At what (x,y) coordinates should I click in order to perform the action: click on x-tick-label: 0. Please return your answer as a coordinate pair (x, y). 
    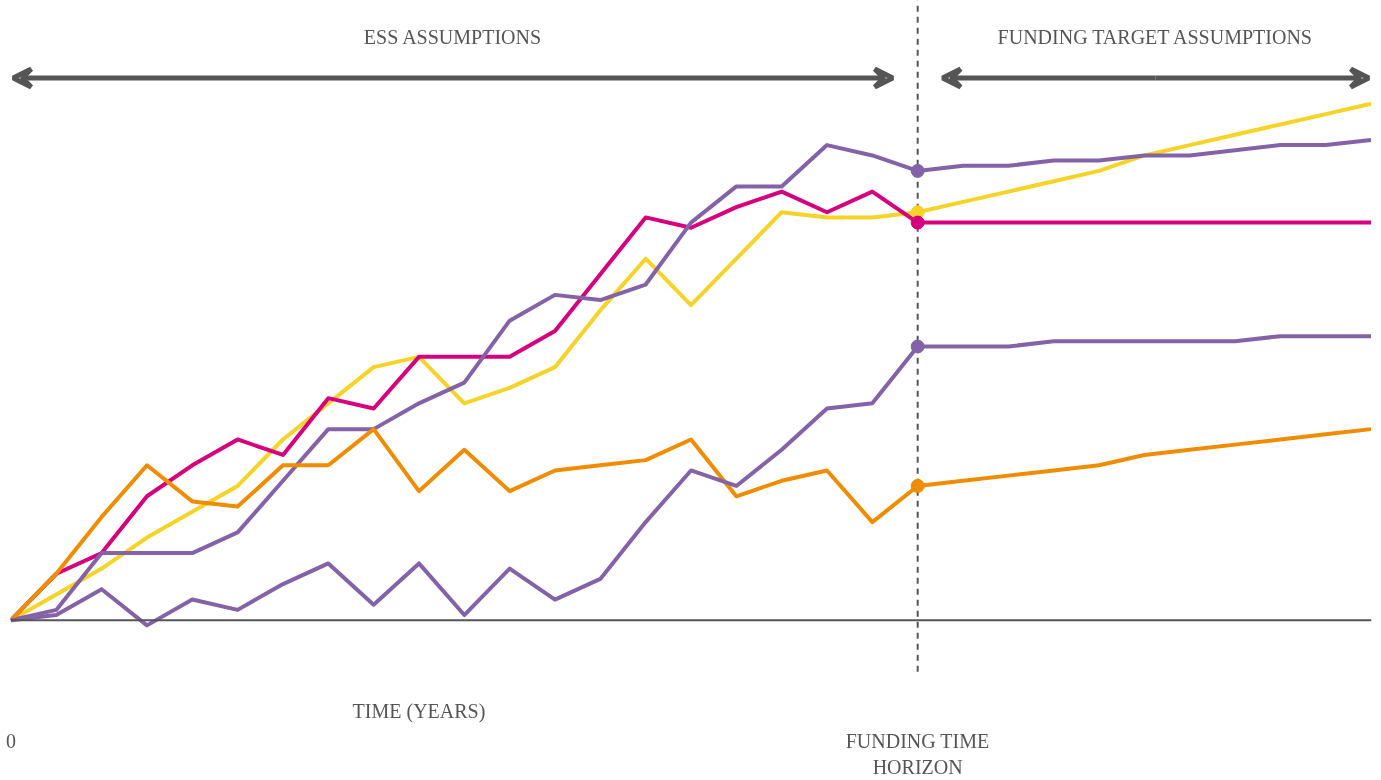
    Looking at the image, I should click on (10, 740).